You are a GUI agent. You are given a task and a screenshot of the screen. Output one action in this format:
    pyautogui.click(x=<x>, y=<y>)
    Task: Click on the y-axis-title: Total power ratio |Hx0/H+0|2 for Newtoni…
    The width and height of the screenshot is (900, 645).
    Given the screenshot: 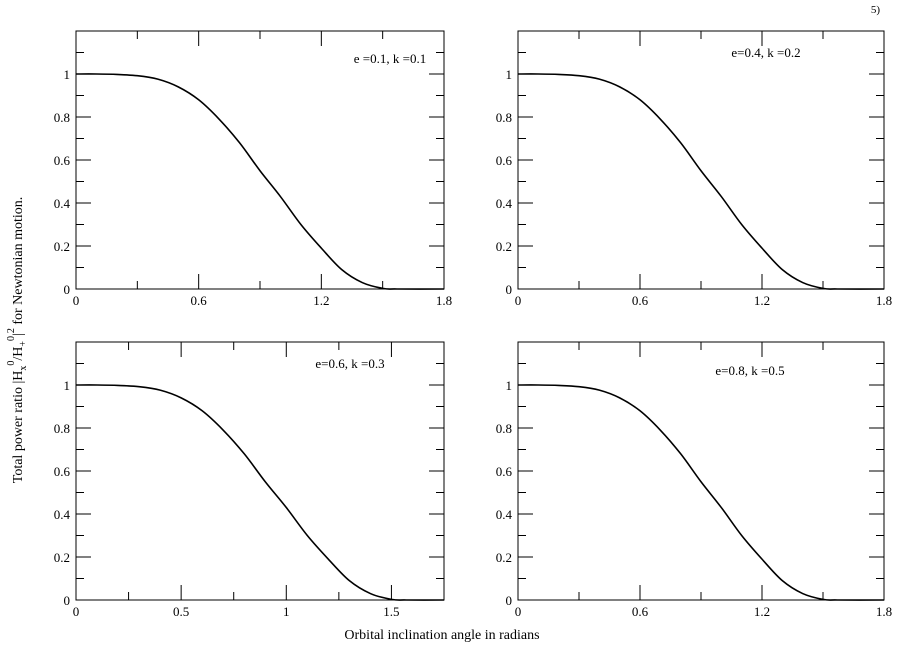 What is the action you would take?
    pyautogui.click(x=17, y=340)
    